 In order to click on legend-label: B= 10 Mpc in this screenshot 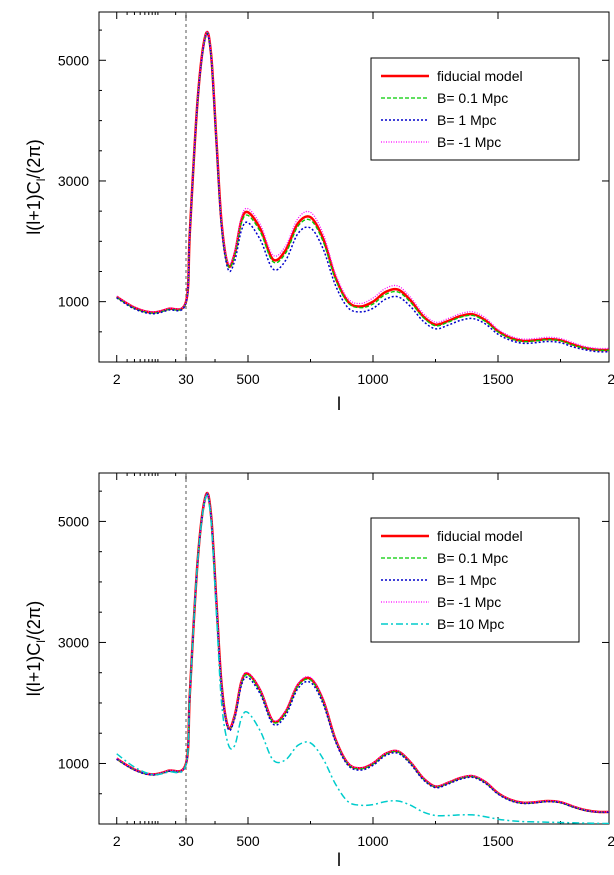, I will do `click(470, 624)`.